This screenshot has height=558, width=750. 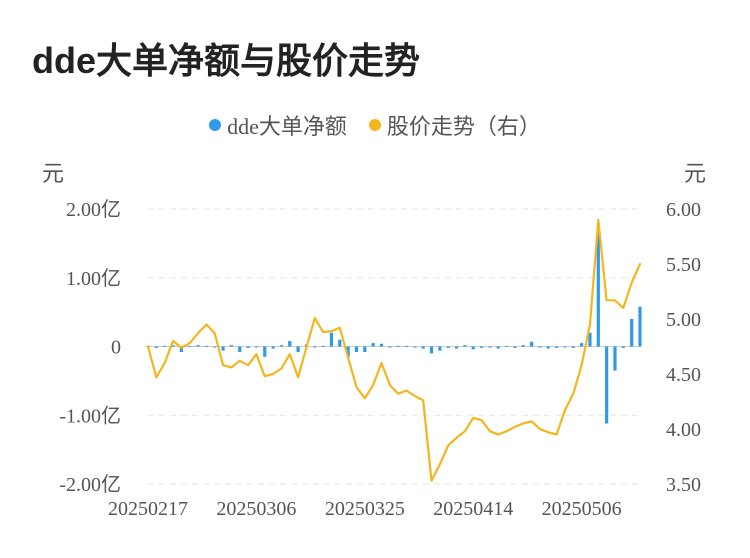 I want to click on legend-item-price: 股价走势（右）, so click(x=454, y=125).